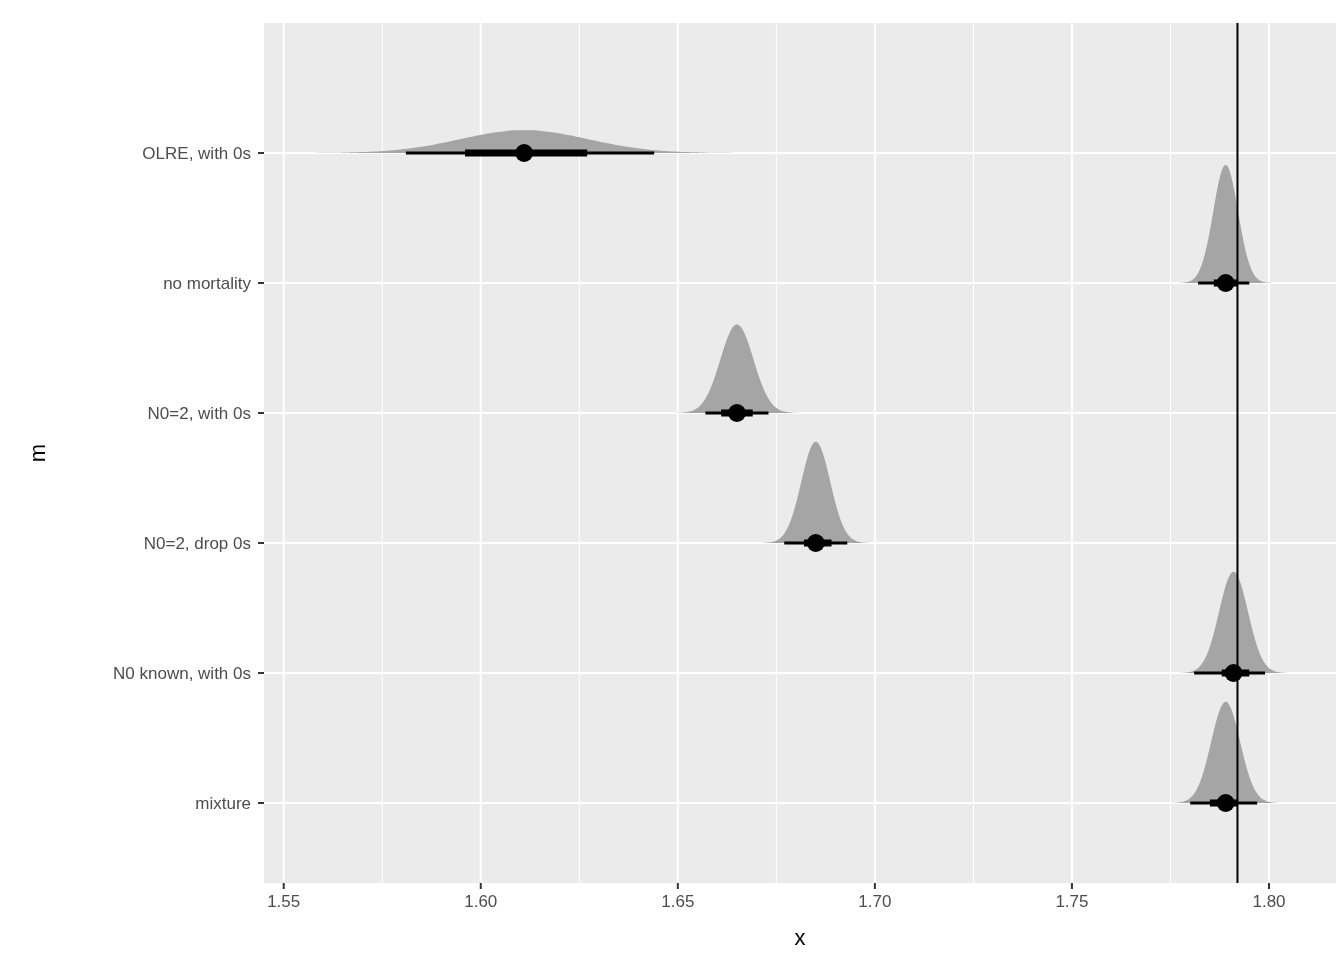 The width and height of the screenshot is (1344, 960). I want to click on y-tick-label: N0=2, with 0s, so click(199, 413).